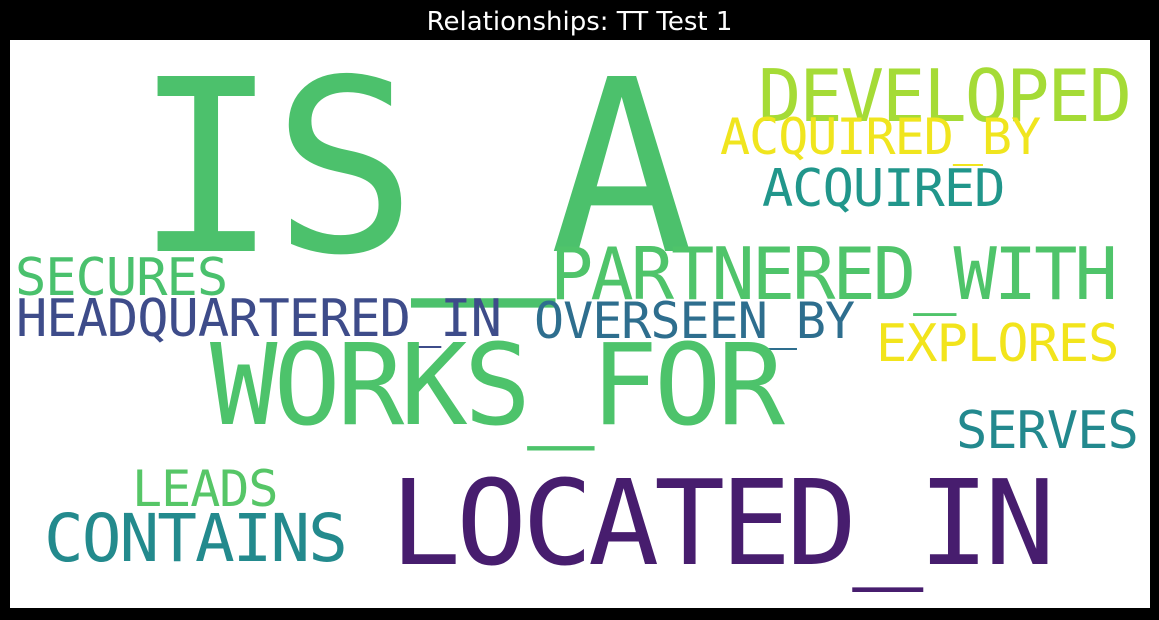  I want to click on word-acquired: ACQUIRED, so click(883, 189).